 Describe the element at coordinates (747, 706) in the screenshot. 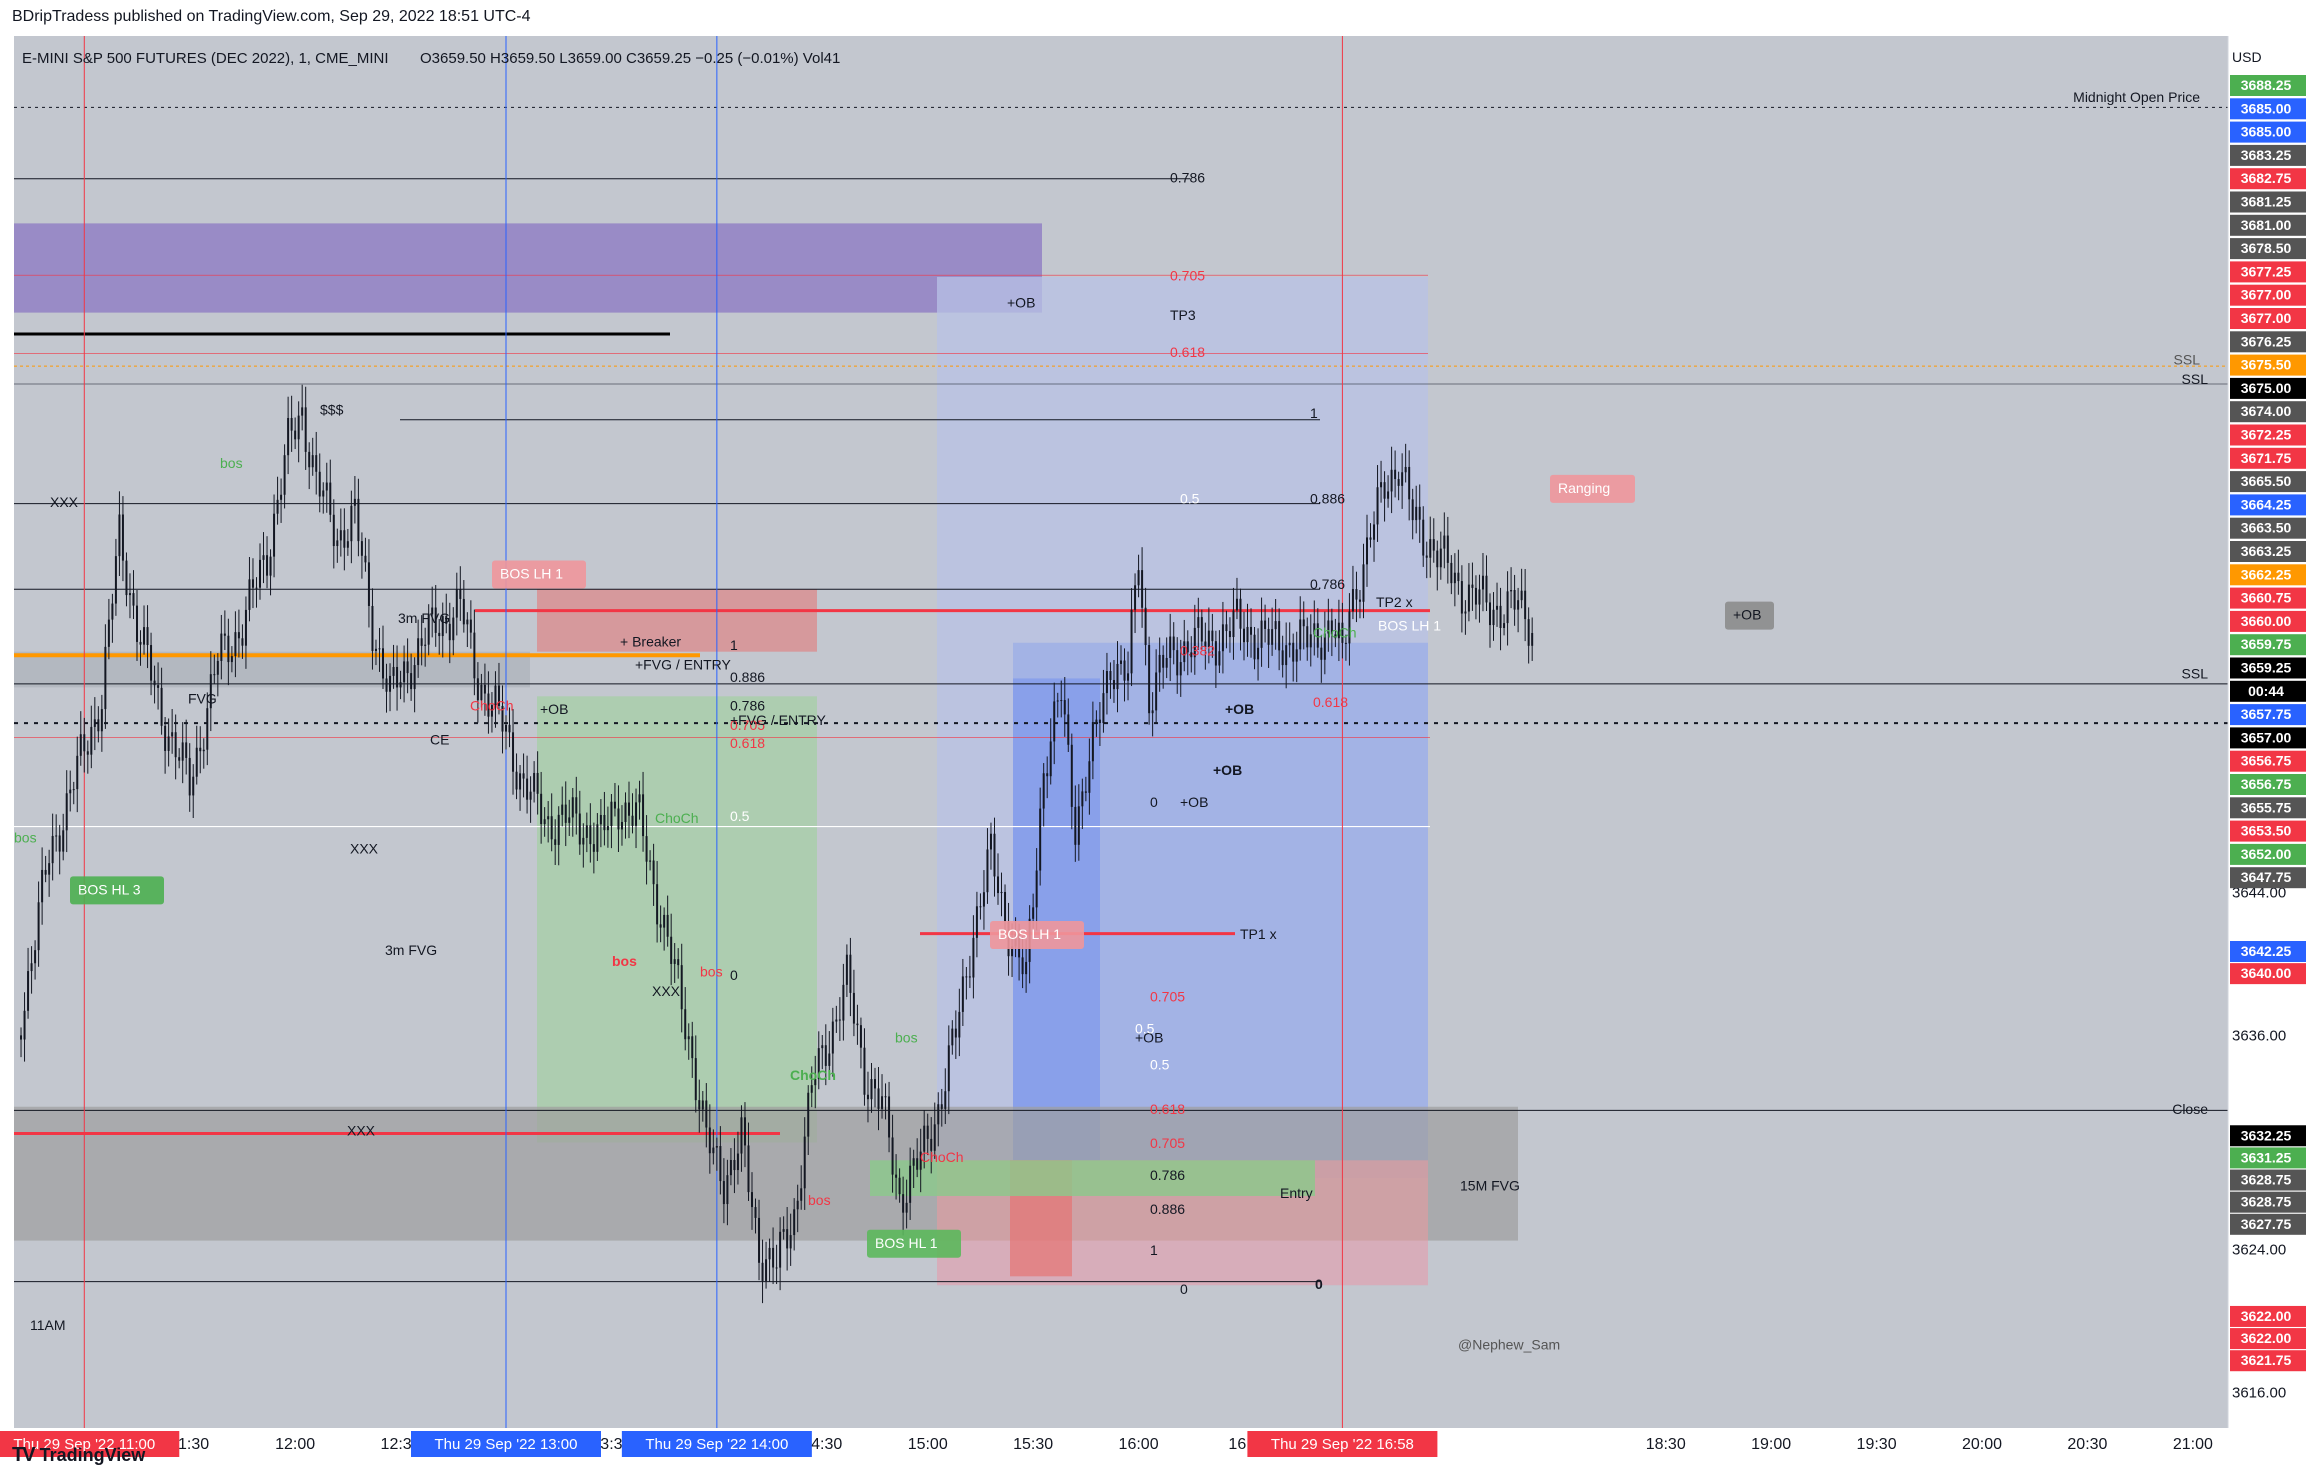

I see `chart-annotation: 0.786` at that location.